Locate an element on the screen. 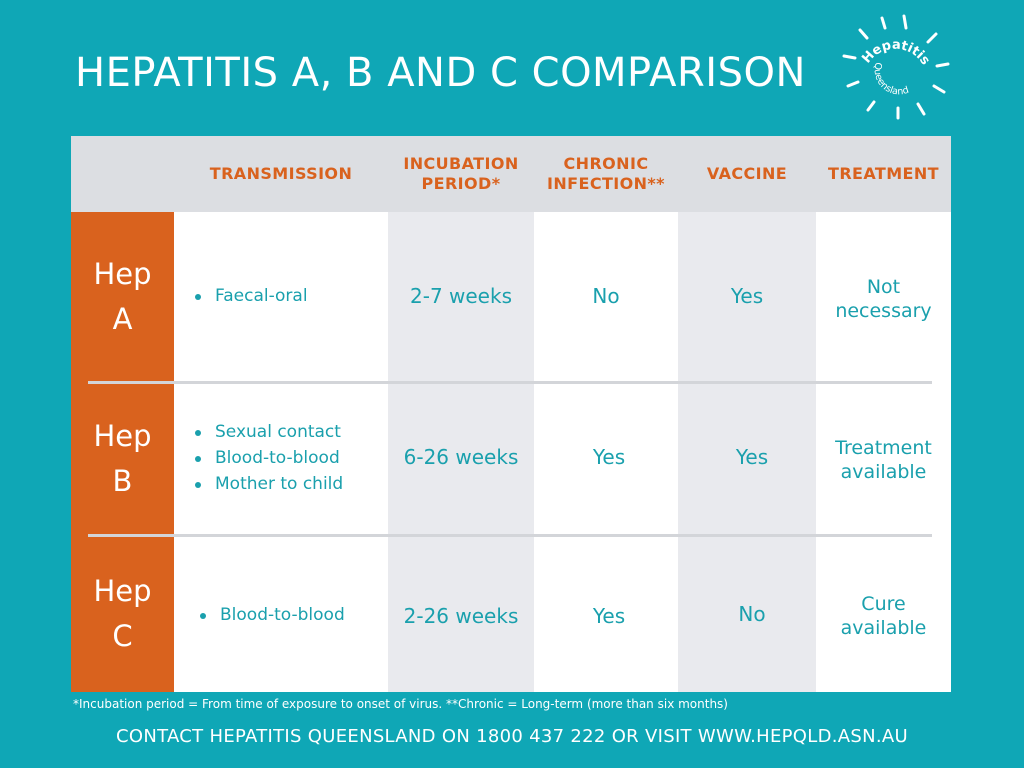 The image size is (1024, 768). vaccine-column-shade is located at coordinates (747, 452).